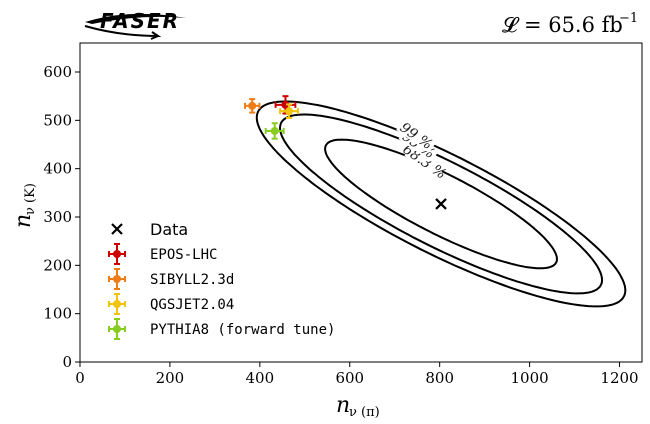  Describe the element at coordinates (57, 72) in the screenshot. I see `y-tick-label: 600` at that location.